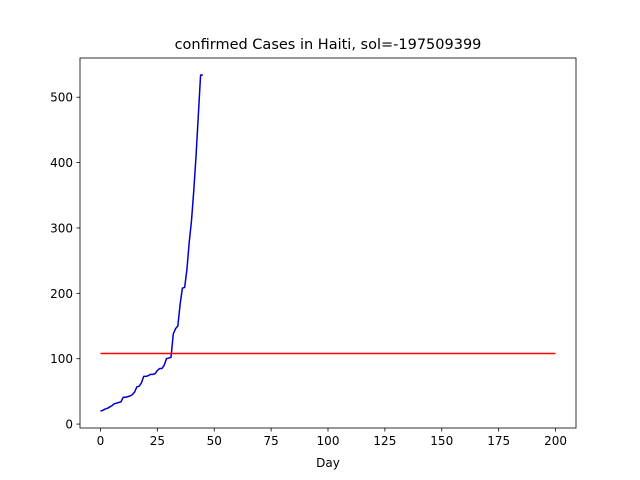  Describe the element at coordinates (441, 441) in the screenshot. I see `x-tick-label: 150` at that location.